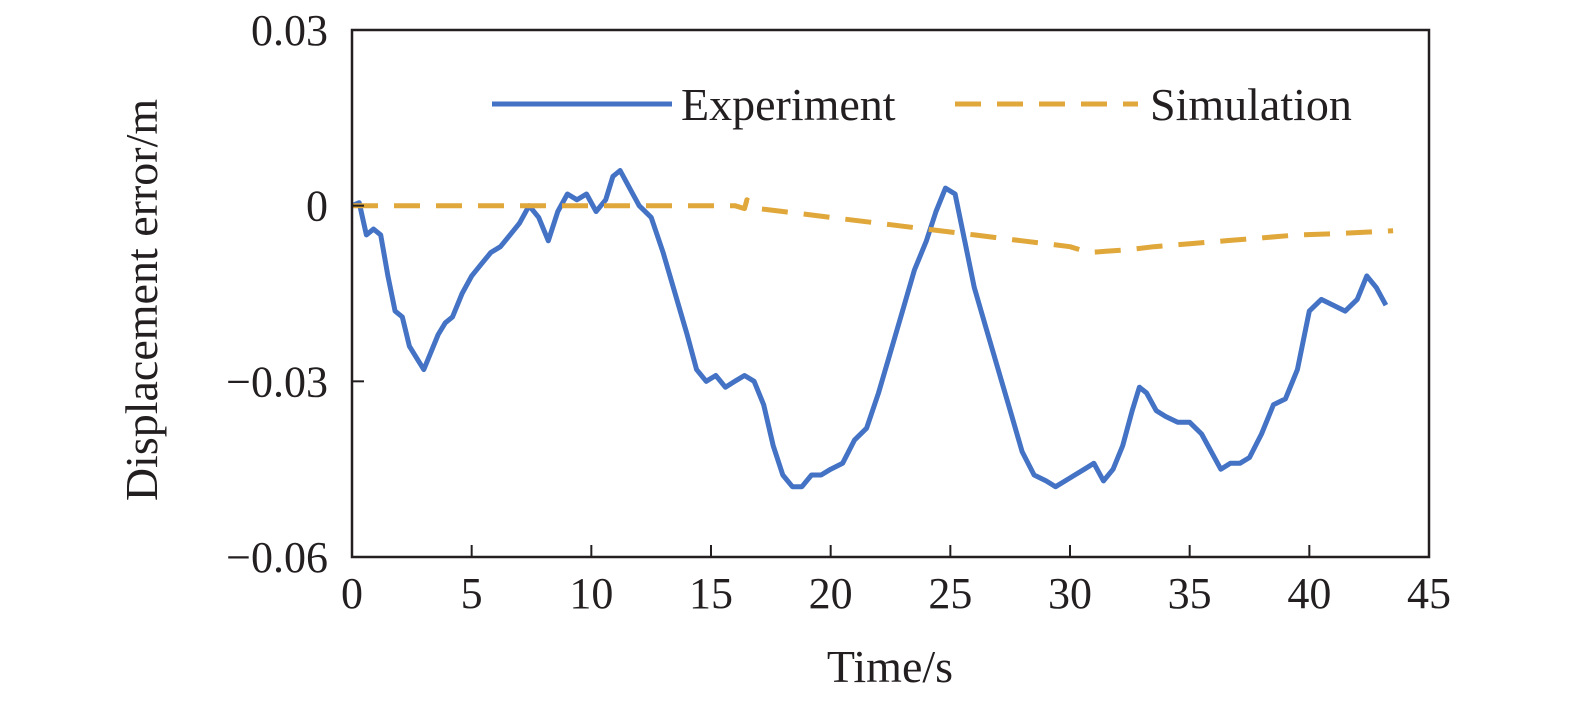 The width and height of the screenshot is (1575, 701). What do you see at coordinates (788, 104) in the screenshot?
I see `legend-label-experiment: Experiment` at bounding box center [788, 104].